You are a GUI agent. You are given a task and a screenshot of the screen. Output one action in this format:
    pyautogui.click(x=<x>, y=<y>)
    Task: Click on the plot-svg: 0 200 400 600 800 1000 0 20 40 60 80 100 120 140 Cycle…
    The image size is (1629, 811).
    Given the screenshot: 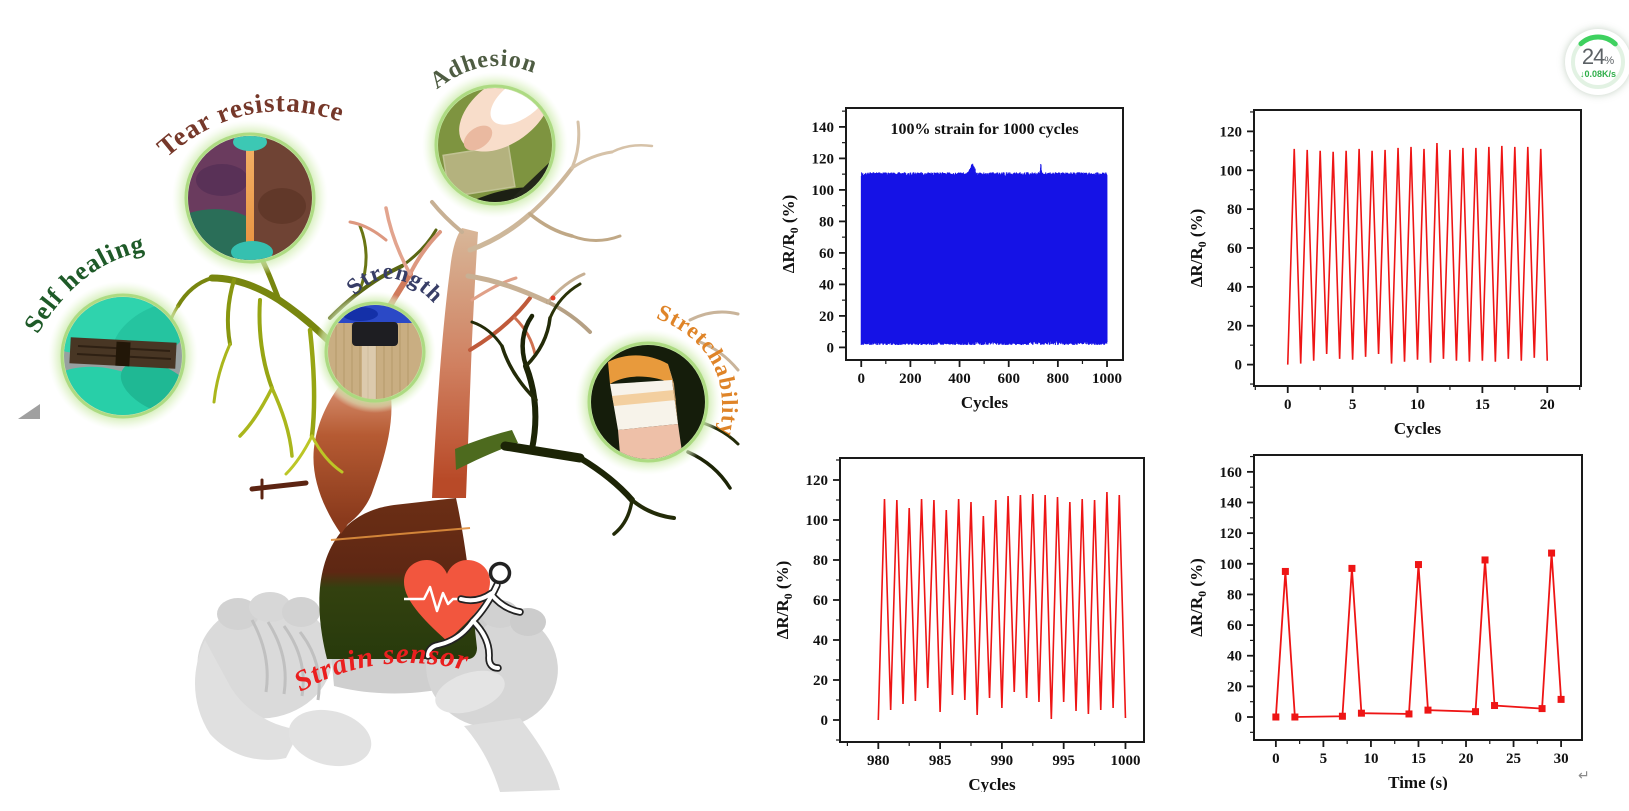 What is the action you would take?
    pyautogui.click(x=951, y=259)
    